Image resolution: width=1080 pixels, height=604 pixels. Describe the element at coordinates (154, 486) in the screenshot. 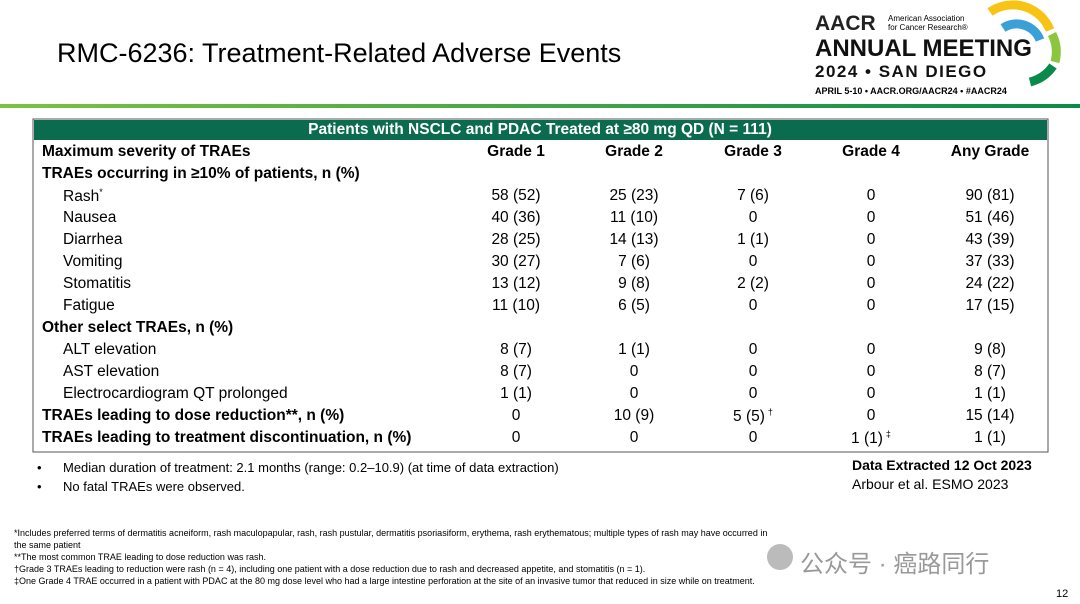

I see `bullet: No fatal TRAEs were observed.` at that location.